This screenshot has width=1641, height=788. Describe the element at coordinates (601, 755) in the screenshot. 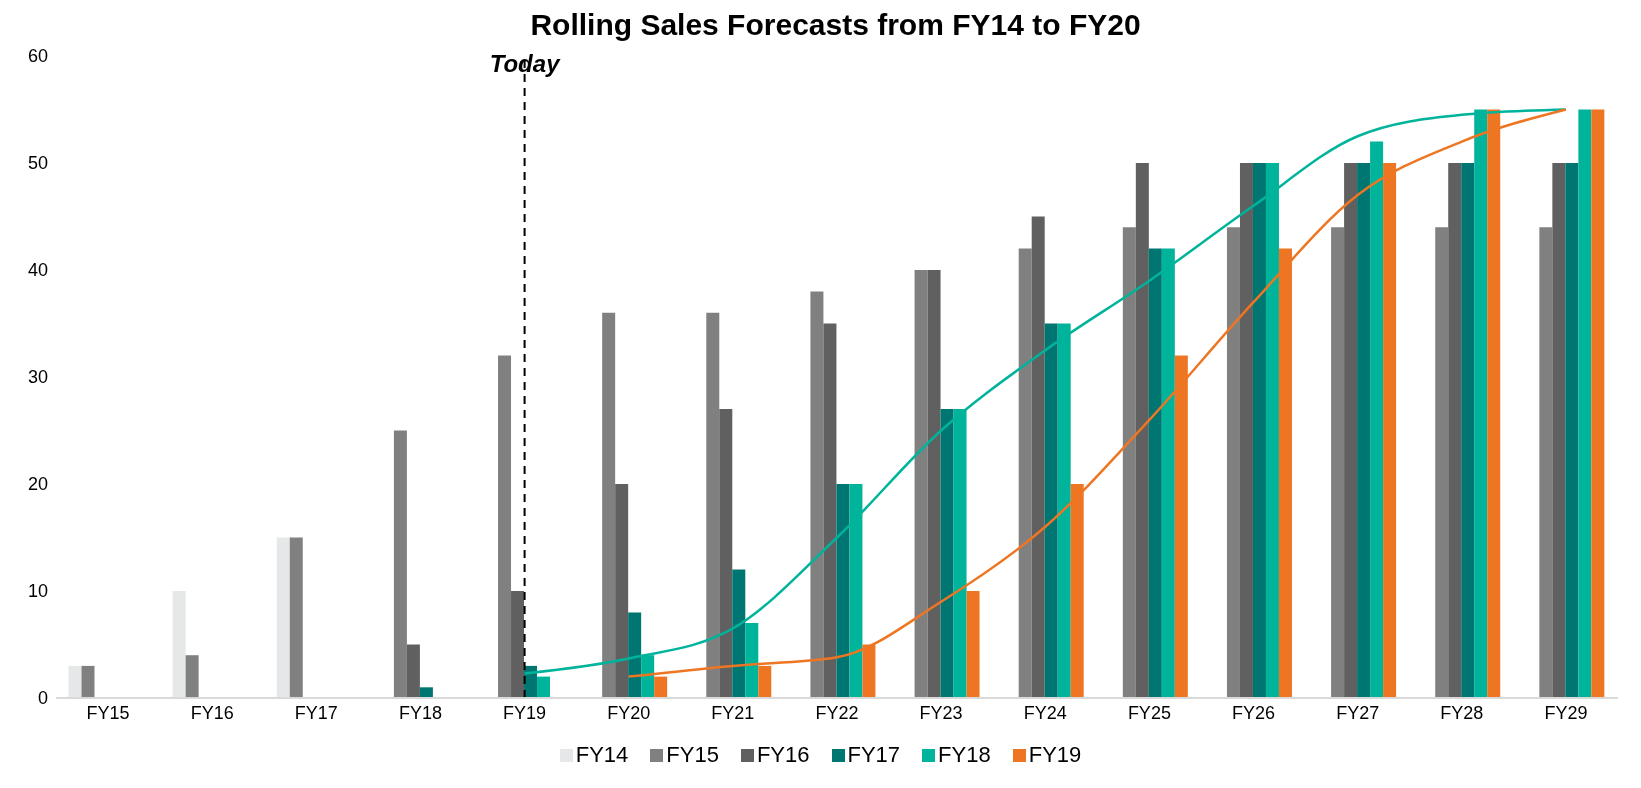

I see `legend-label: FY14` at that location.